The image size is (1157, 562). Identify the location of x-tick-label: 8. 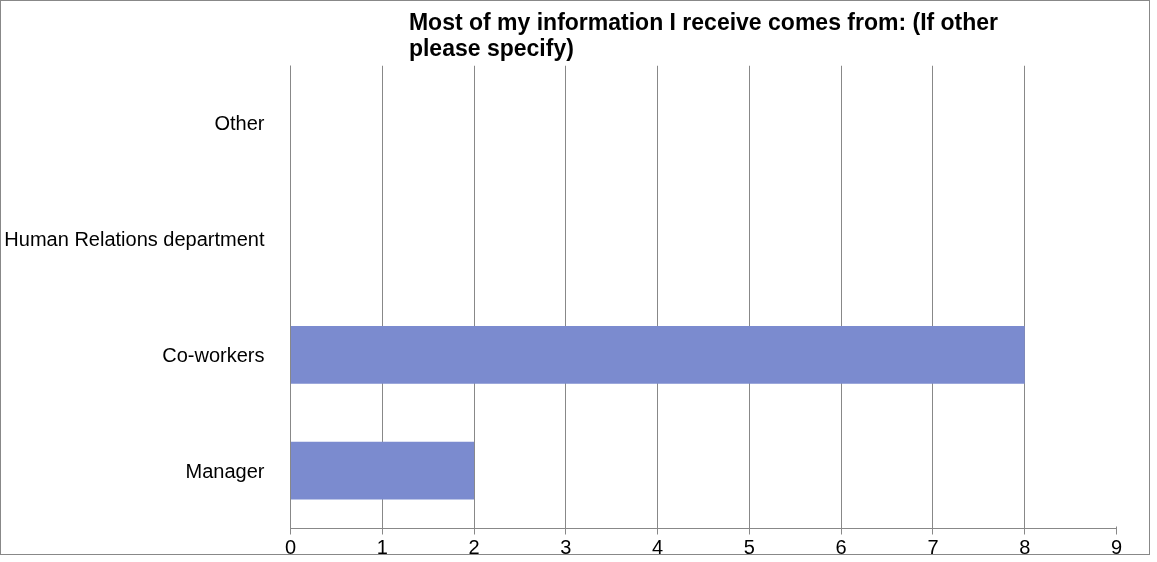
(1025, 546).